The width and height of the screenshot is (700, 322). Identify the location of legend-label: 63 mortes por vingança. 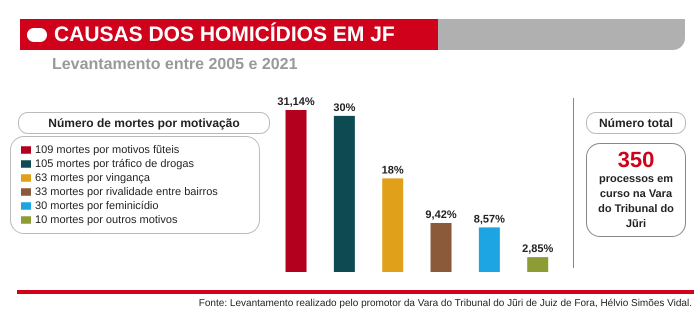
(92, 178).